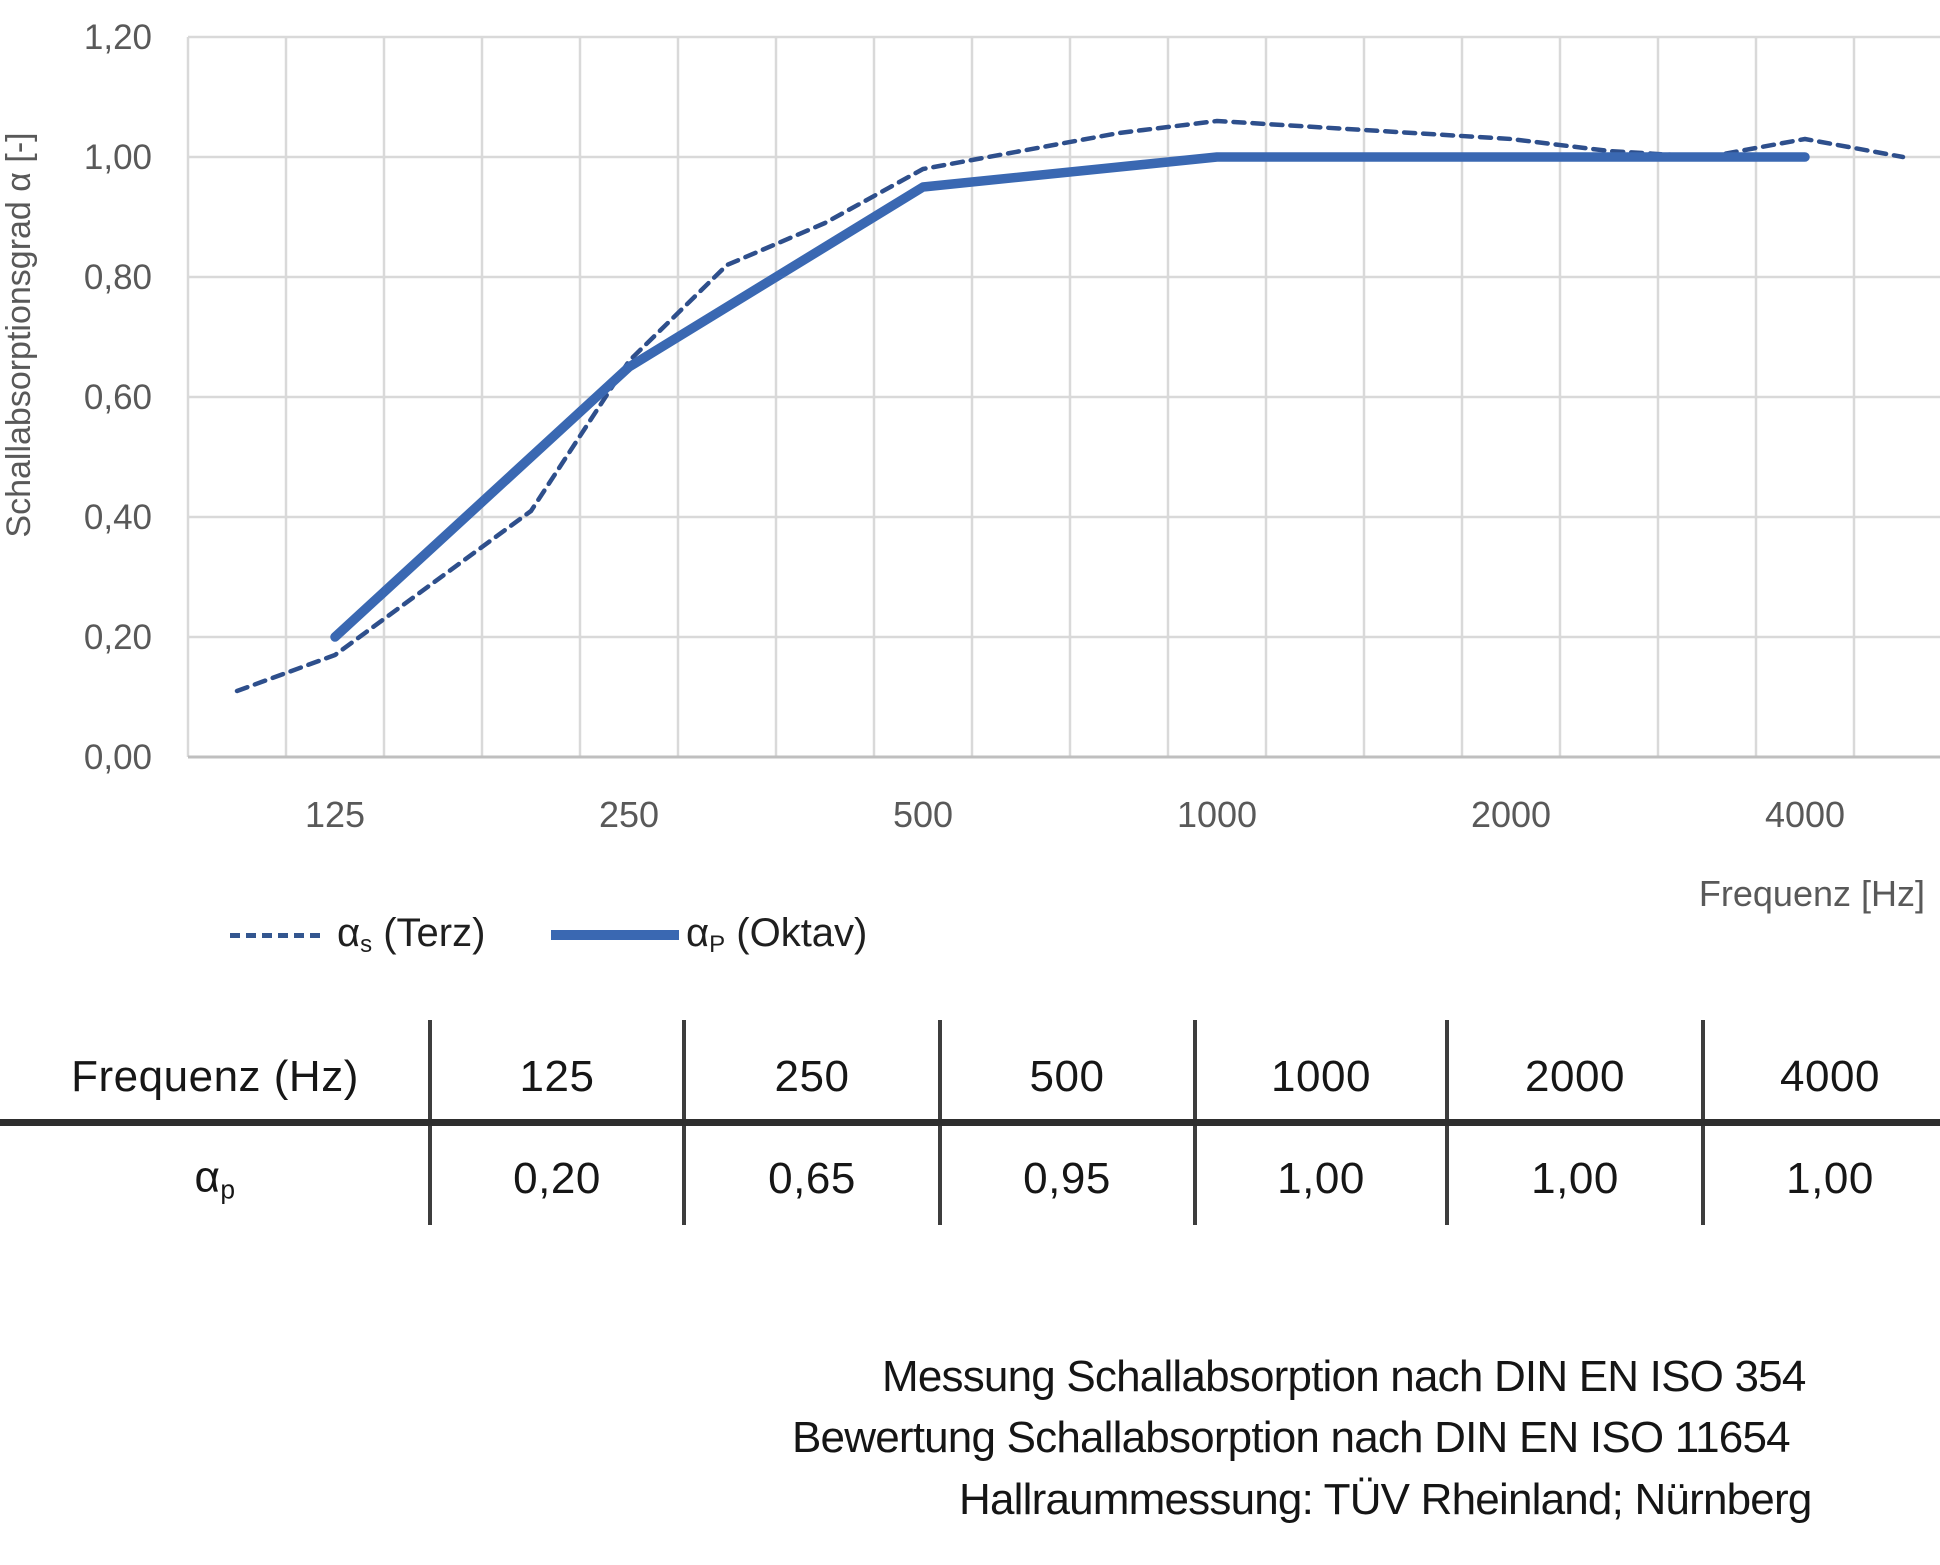 This screenshot has width=1940, height=1565. Describe the element at coordinates (777, 934) in the screenshot. I see `legend-oktav-label: αP (Oktav)` at that location.